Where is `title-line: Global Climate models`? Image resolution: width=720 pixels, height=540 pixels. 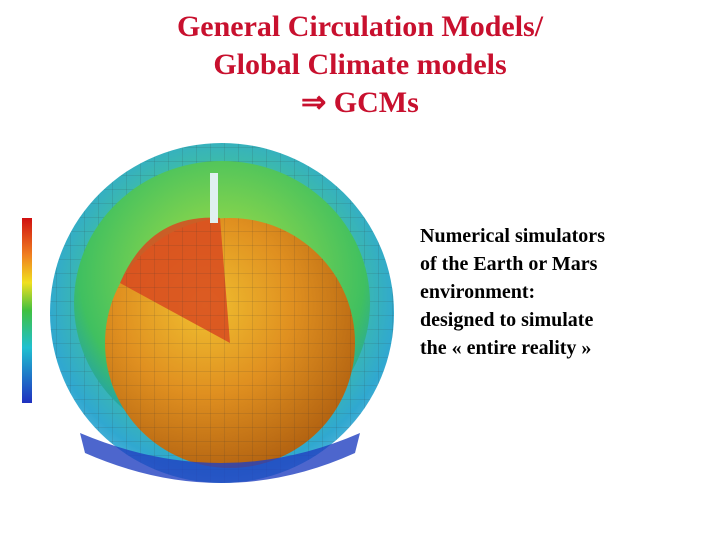
title-line: Global Climate models is located at coordinates (360, 64).